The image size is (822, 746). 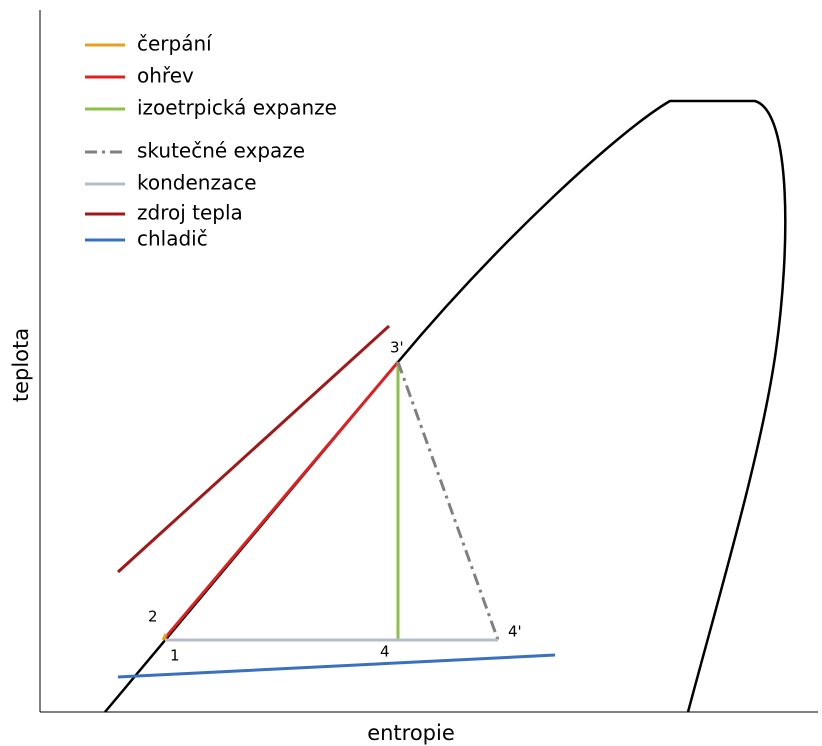 What do you see at coordinates (515, 632) in the screenshot?
I see `point-label: 4'` at bounding box center [515, 632].